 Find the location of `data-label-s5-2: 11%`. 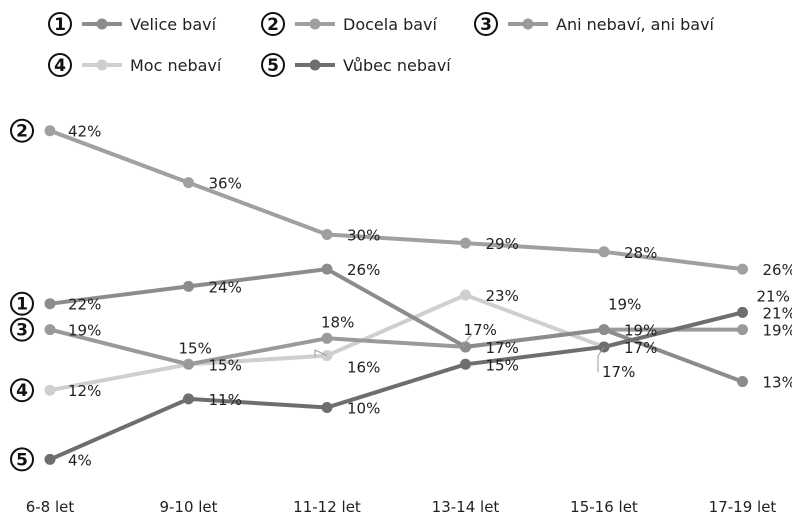

data-label-s5-2: 11% is located at coordinates (225, 400).